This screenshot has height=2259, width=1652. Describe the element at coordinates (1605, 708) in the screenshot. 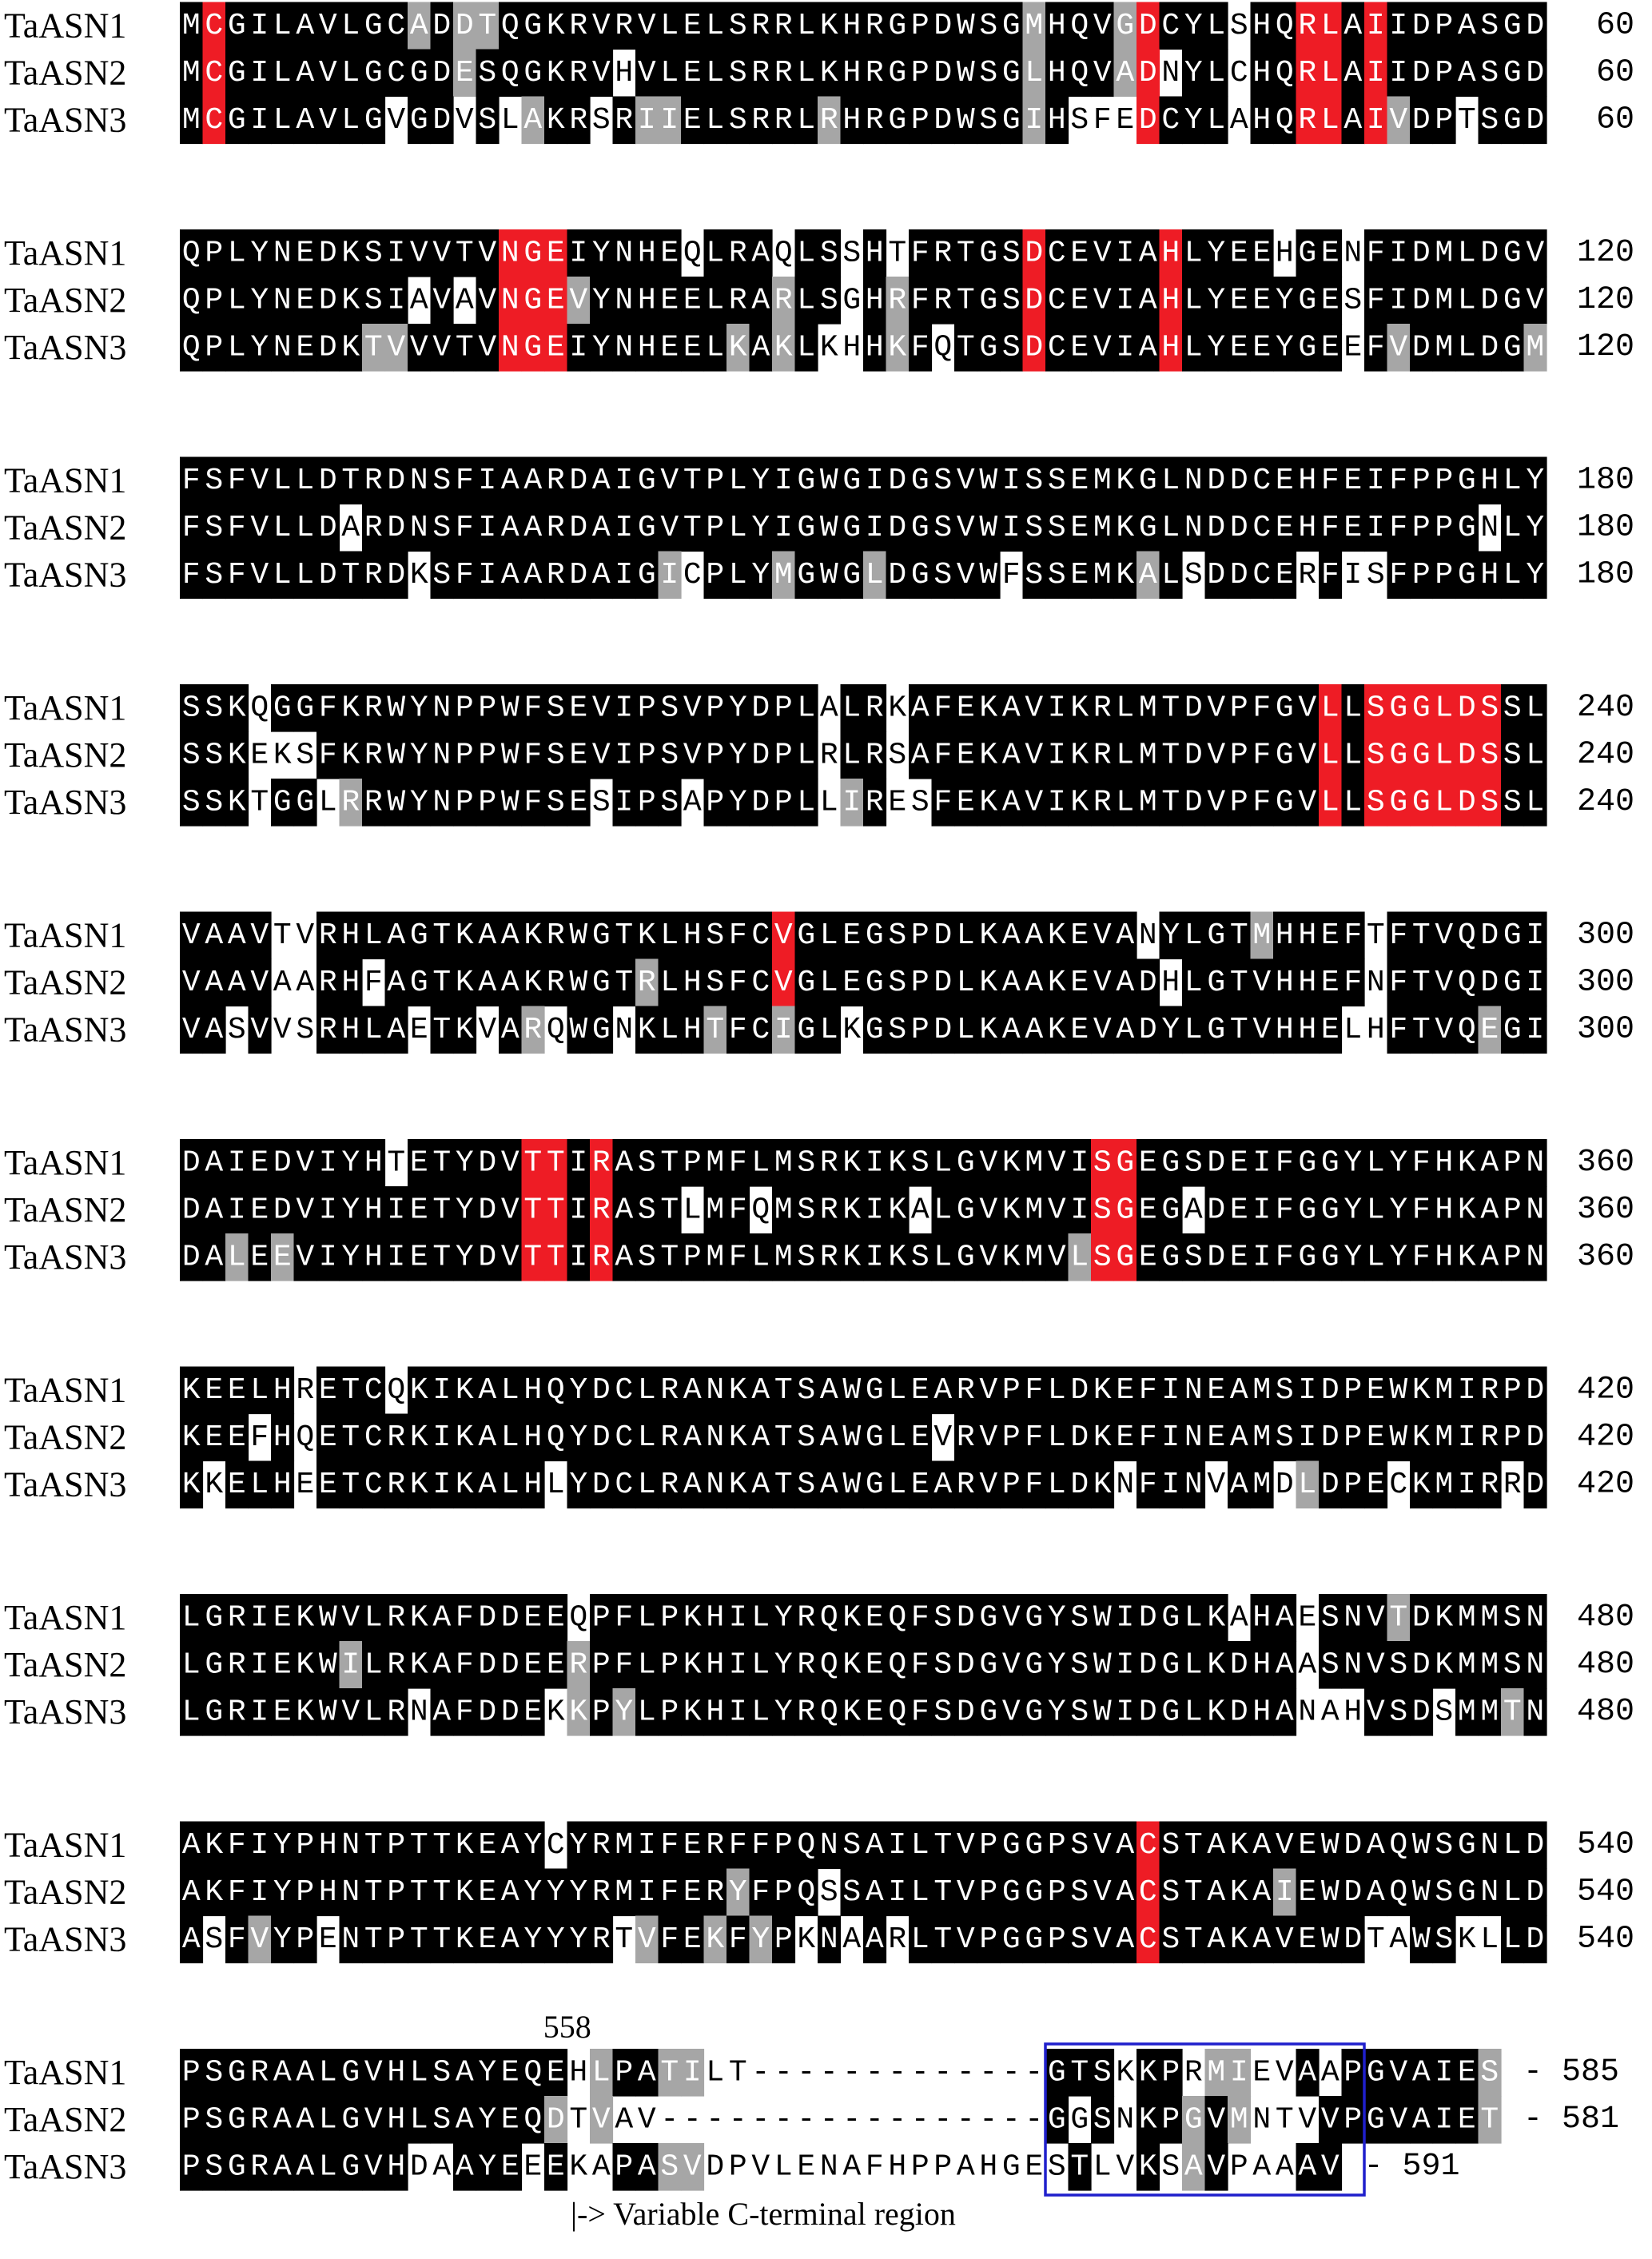

I see `position-end: 240` at that location.